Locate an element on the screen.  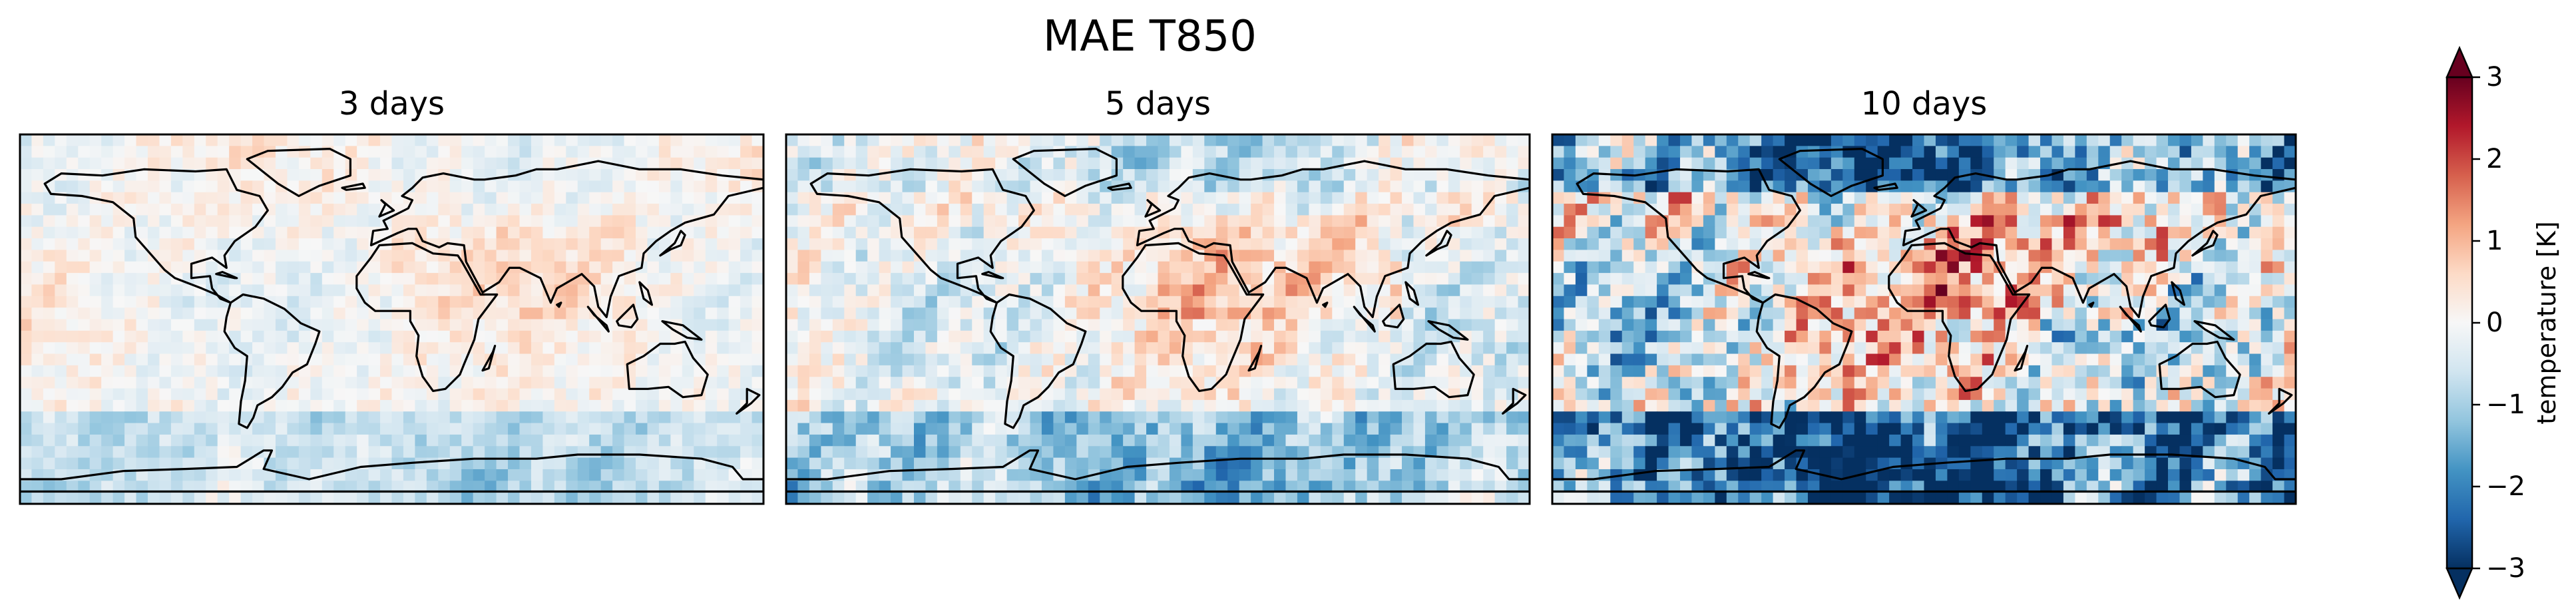
coastline is located at coordinates (922, 236).